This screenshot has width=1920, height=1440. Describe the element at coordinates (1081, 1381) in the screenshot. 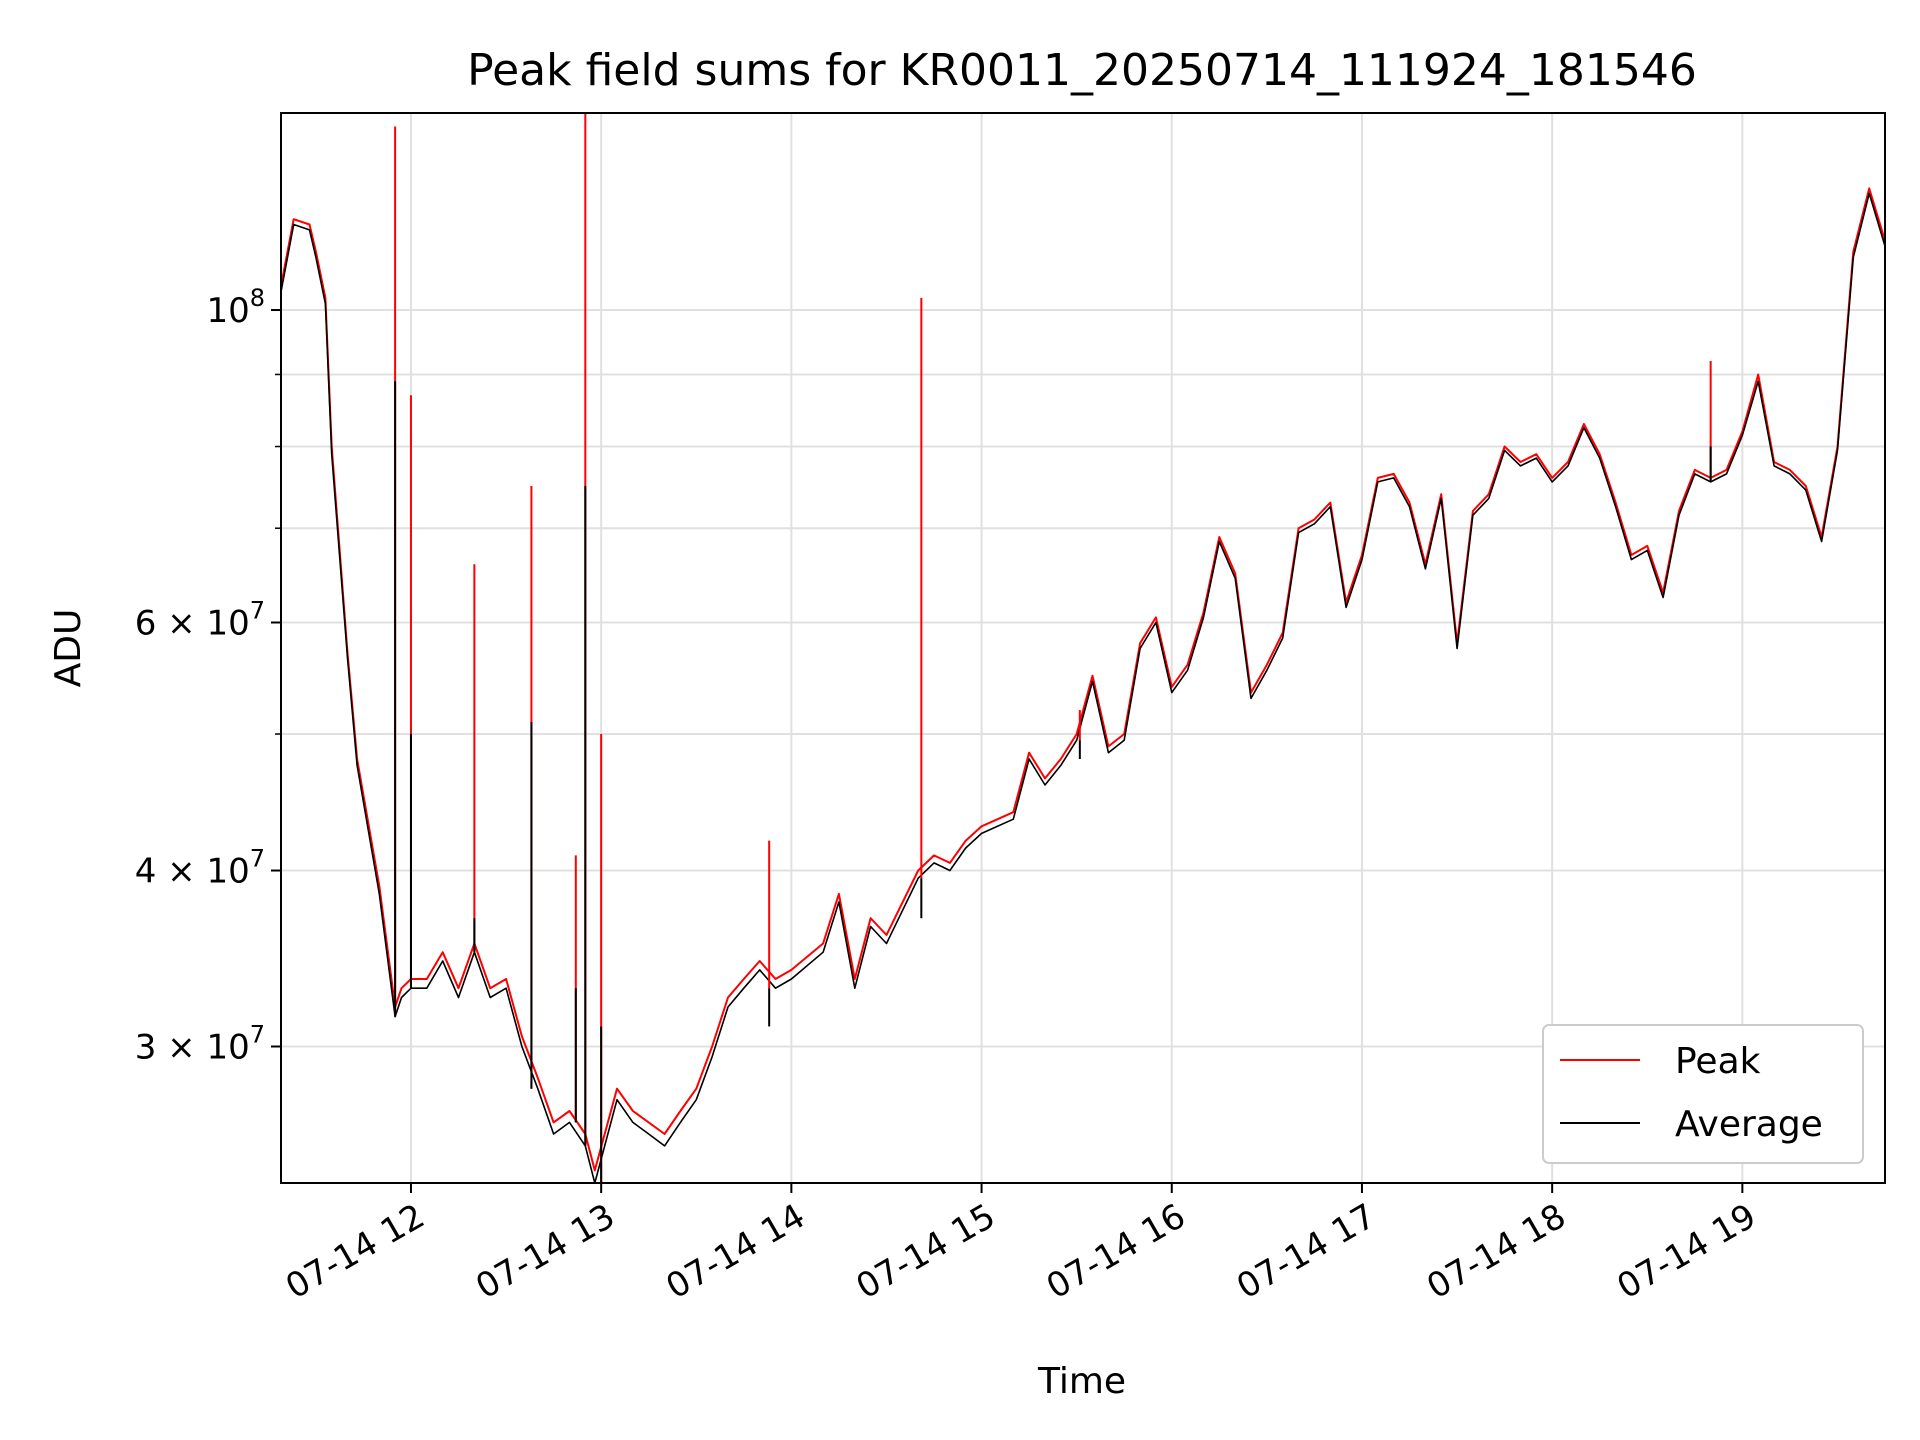

I see `x-axis-label: Time` at that location.